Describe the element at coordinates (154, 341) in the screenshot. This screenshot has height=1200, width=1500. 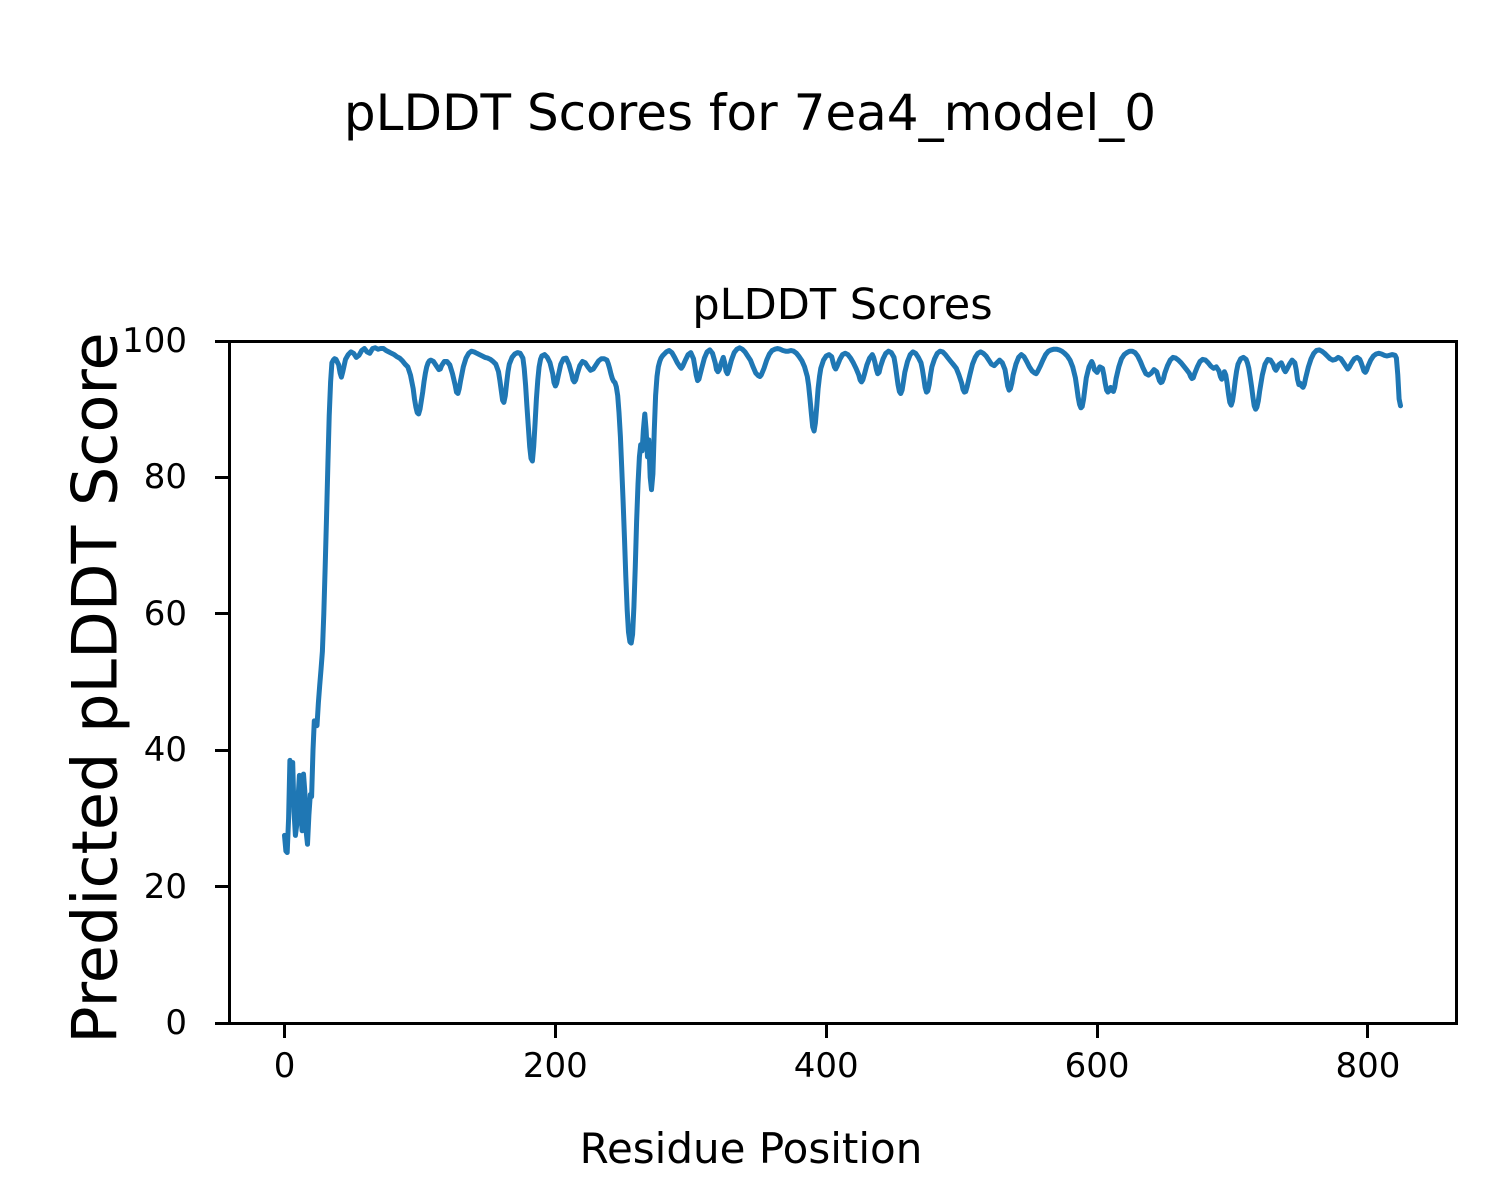
I see `y-tick-label: 100` at that location.